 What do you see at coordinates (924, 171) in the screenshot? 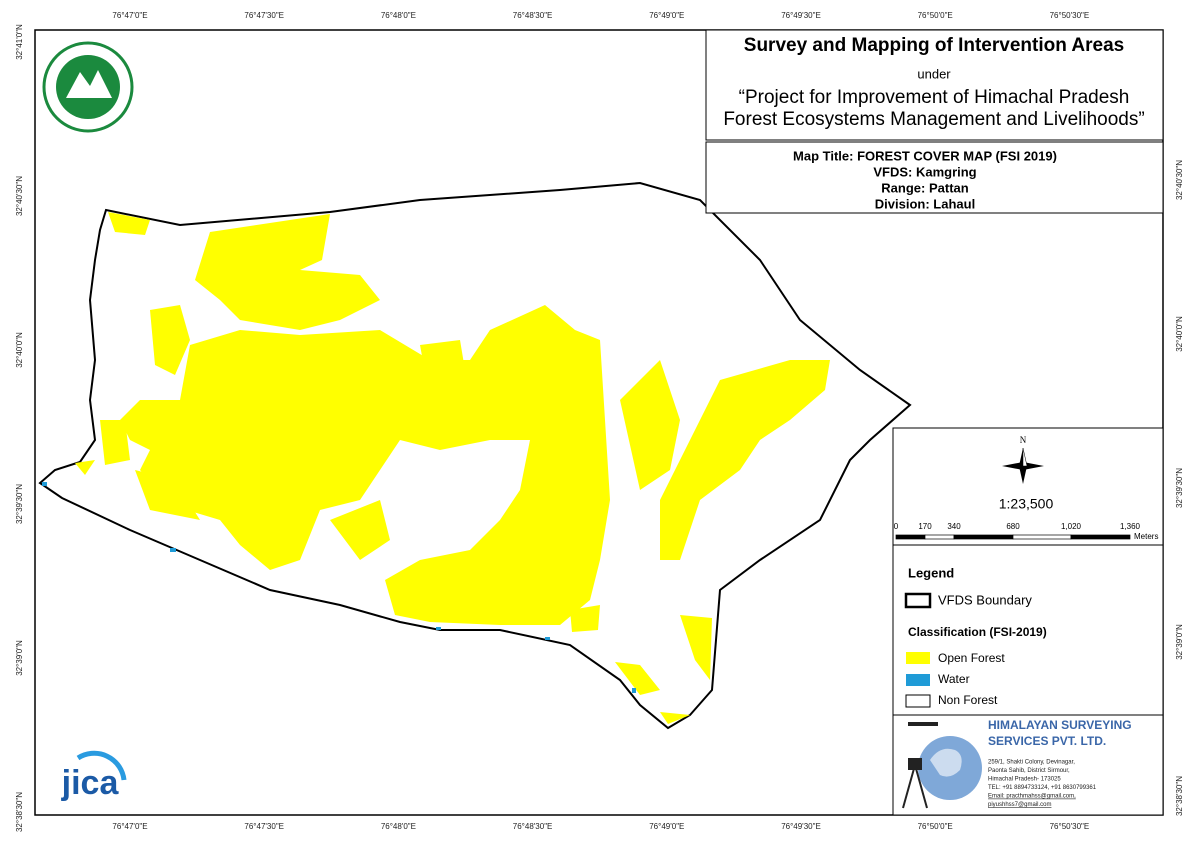
I see `vfds: VFDS: Kamgring` at bounding box center [924, 171].